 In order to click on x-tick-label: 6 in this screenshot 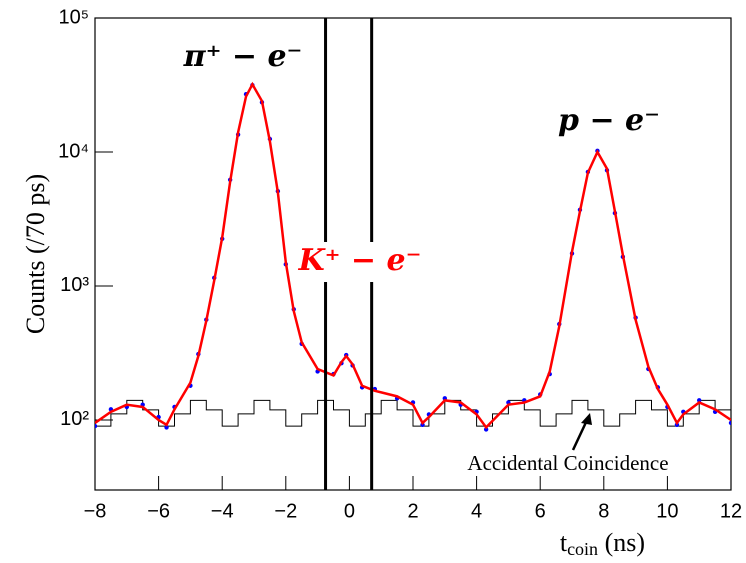, I will do `click(540, 511)`.